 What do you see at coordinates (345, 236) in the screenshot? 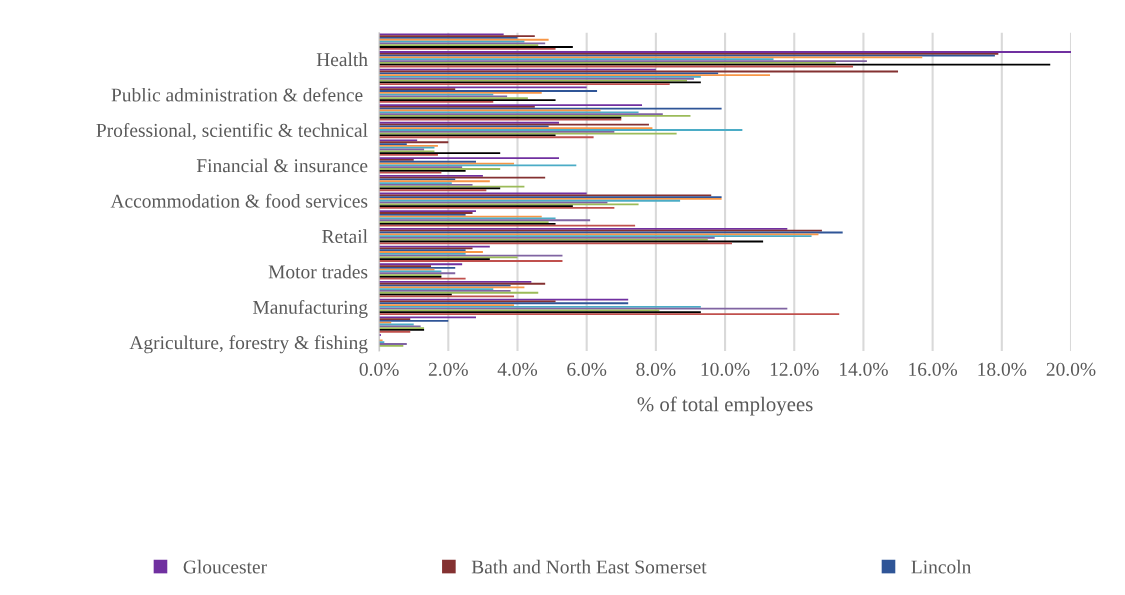
I see `y-tick-label: Retail` at bounding box center [345, 236].